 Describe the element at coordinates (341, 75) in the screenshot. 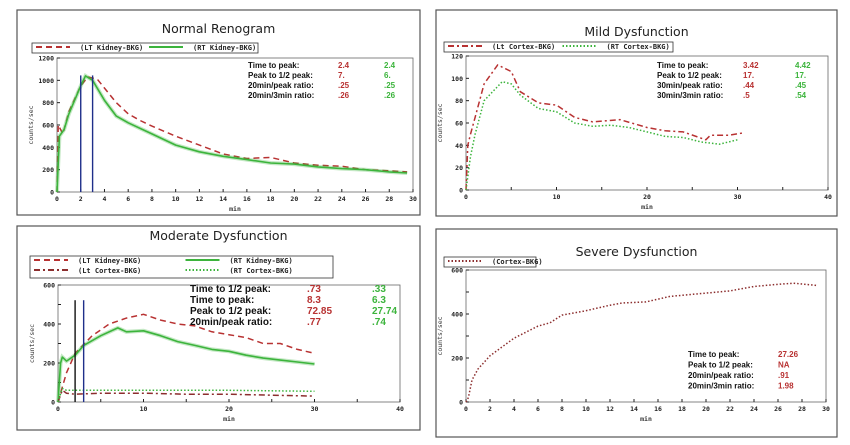

I see `stat-value-lt: 7.` at that location.